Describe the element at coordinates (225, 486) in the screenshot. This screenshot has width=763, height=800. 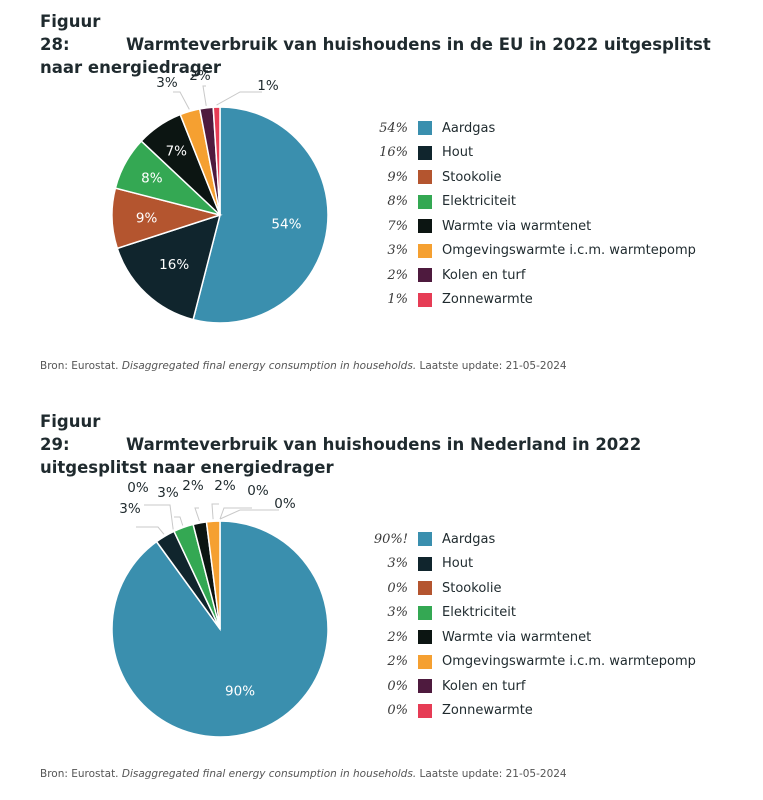
I see `data-label-omgevingswarmte-i-c-m-warmtepomp: 2%` at that location.